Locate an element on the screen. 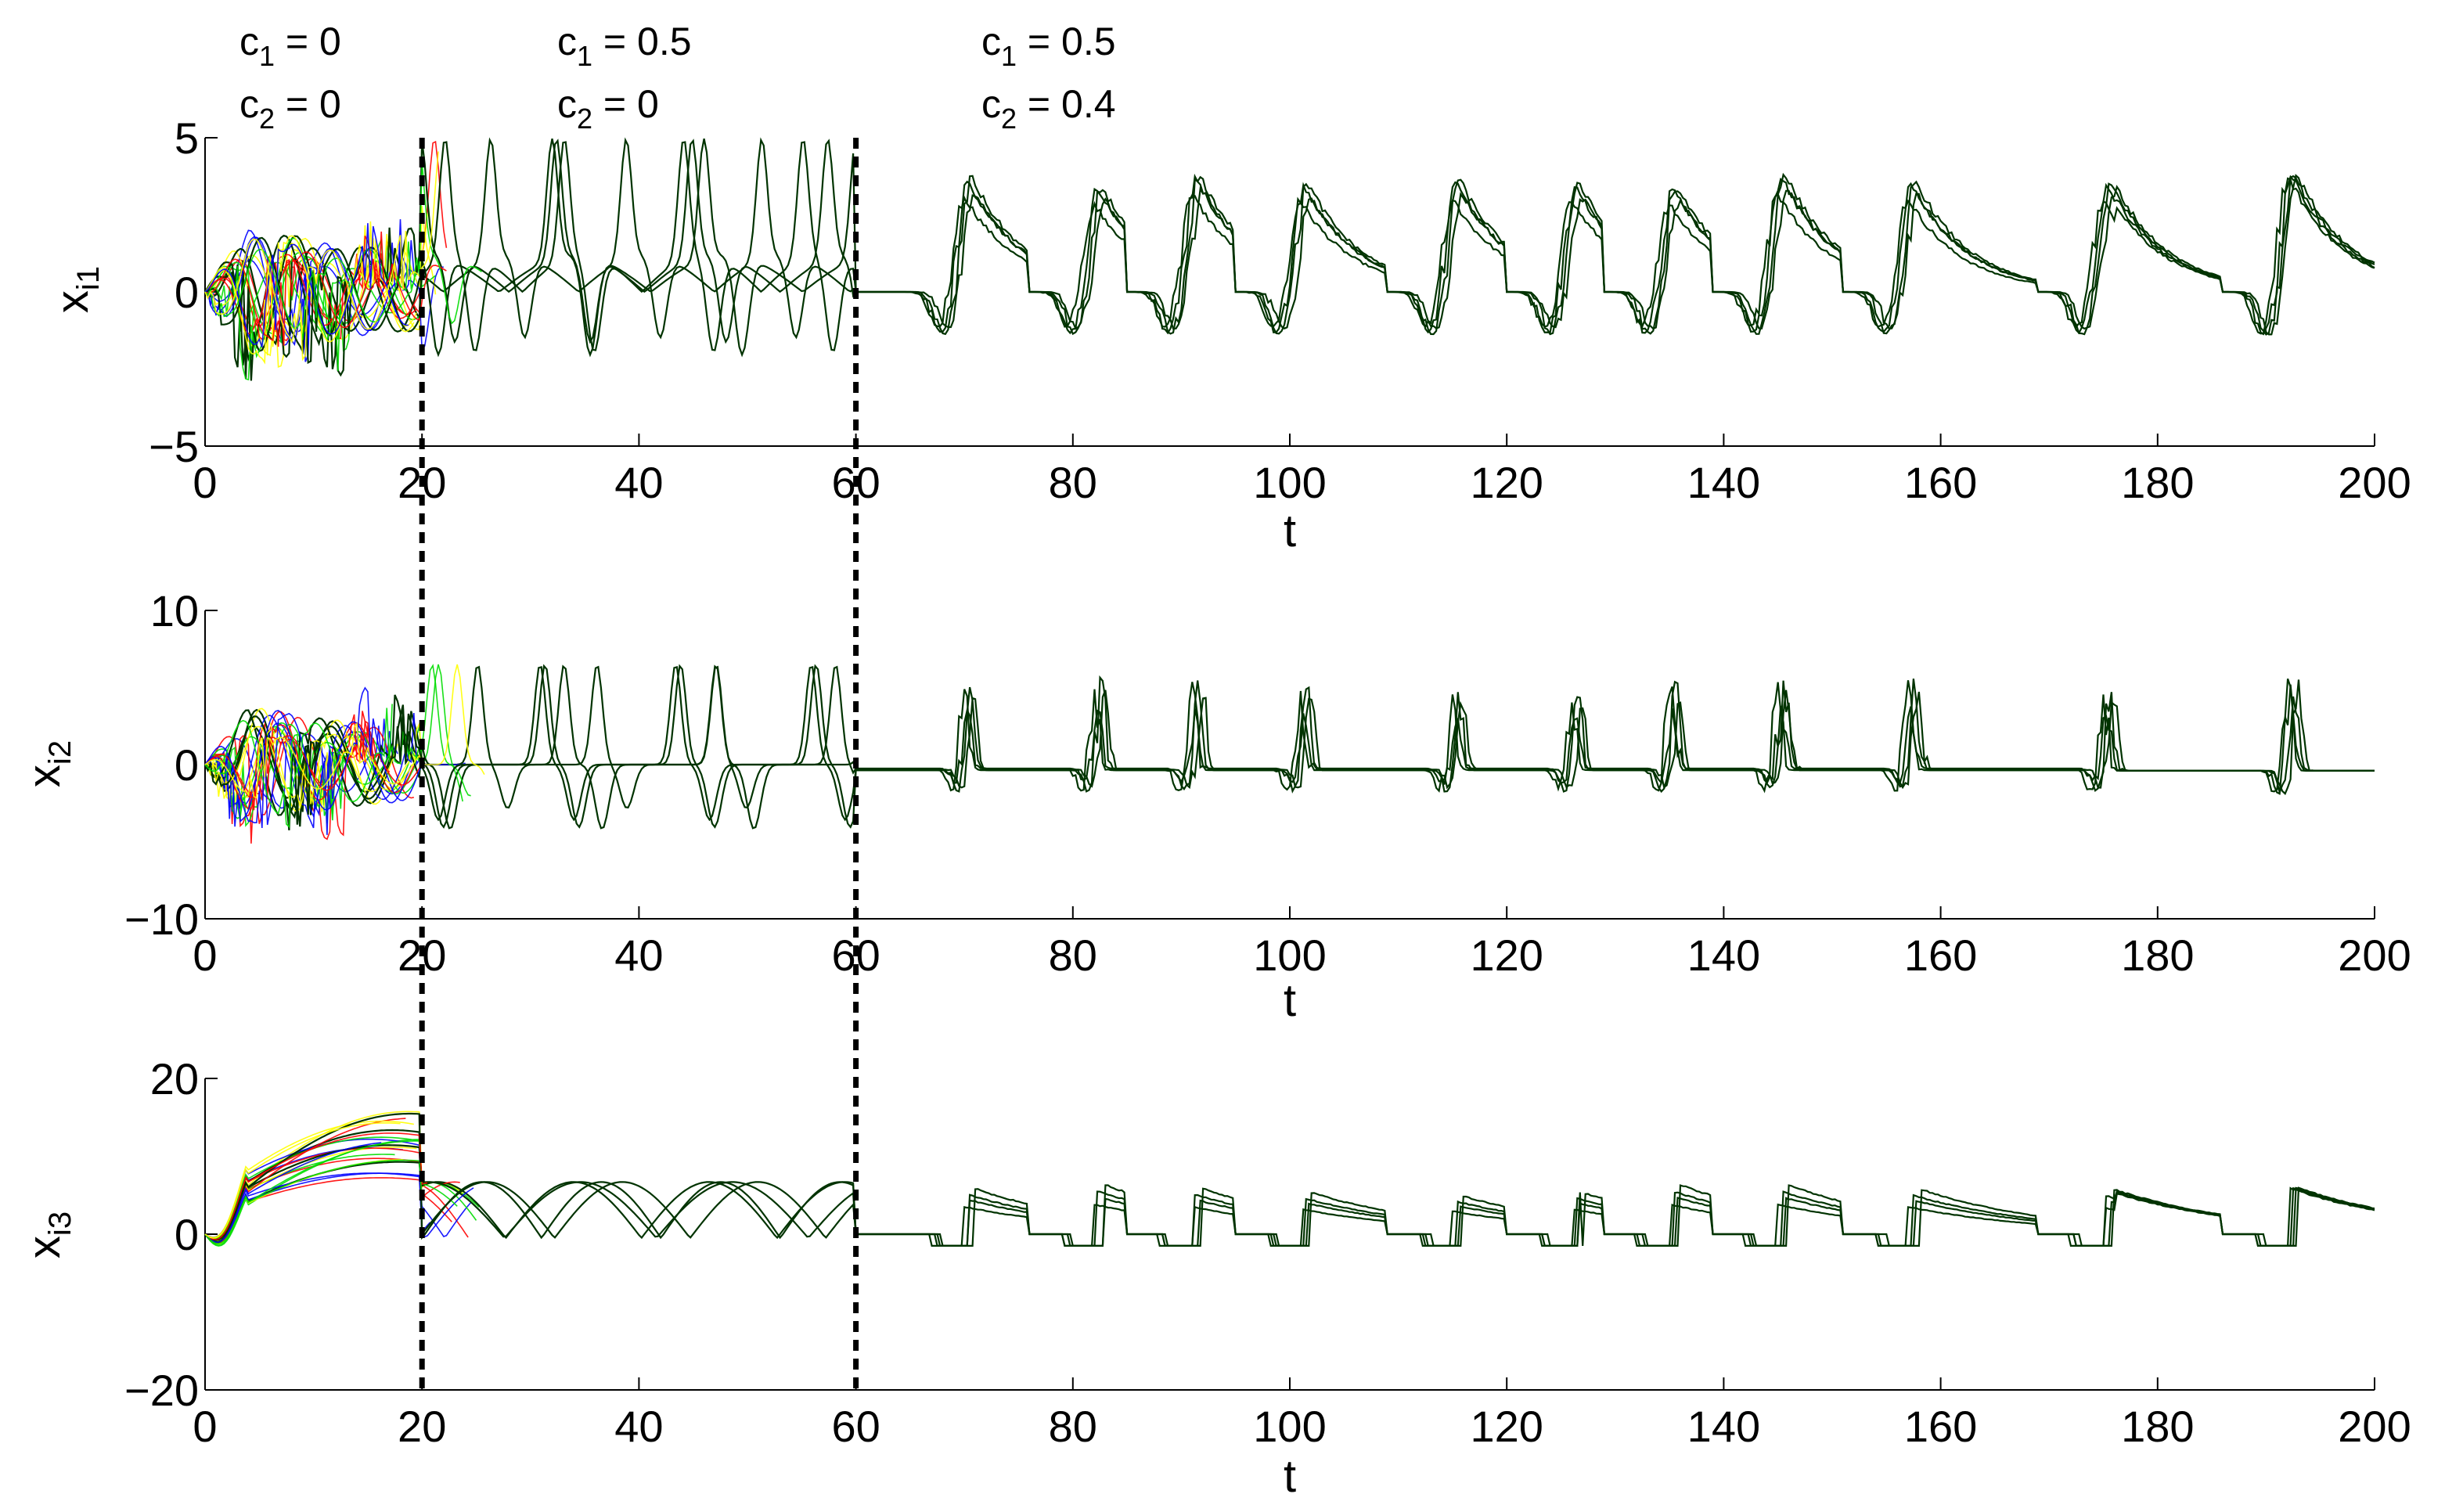 The width and height of the screenshot is (2445, 1512). y-tick-label: 10 is located at coordinates (174, 610).